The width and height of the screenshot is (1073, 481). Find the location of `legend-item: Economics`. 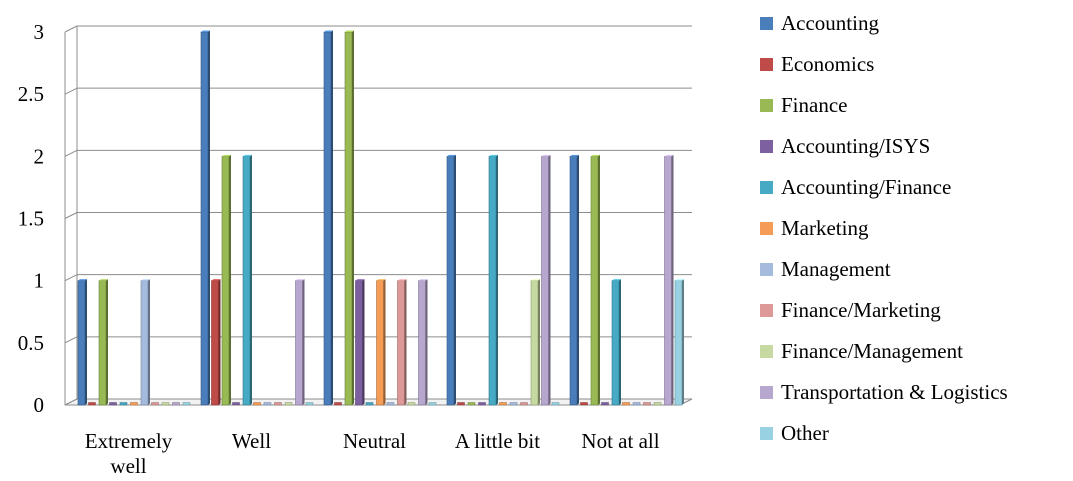

legend-item: Economics is located at coordinates (884, 64).